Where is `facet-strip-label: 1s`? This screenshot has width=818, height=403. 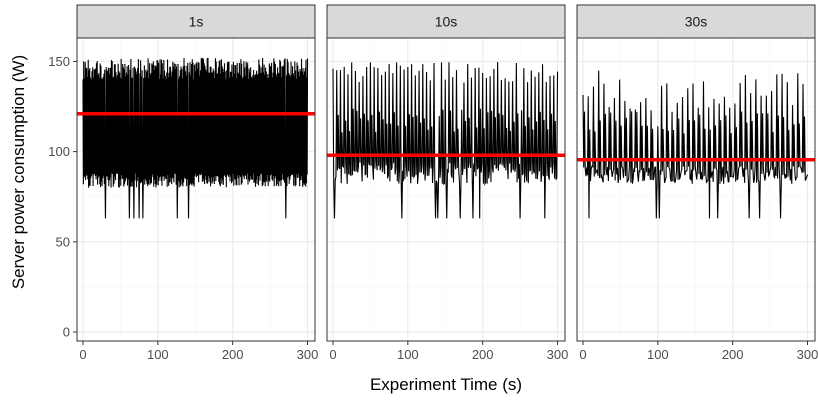 facet-strip-label: 1s is located at coordinates (196, 22).